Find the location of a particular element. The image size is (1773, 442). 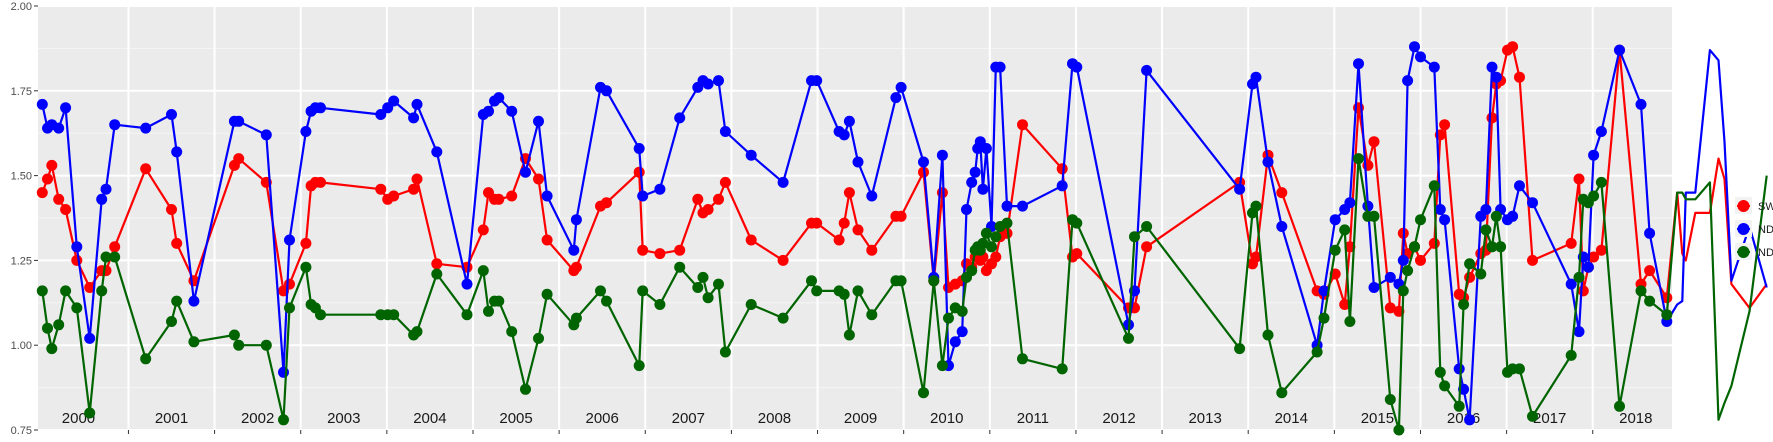

year-label: 2017 is located at coordinates (1549, 418).